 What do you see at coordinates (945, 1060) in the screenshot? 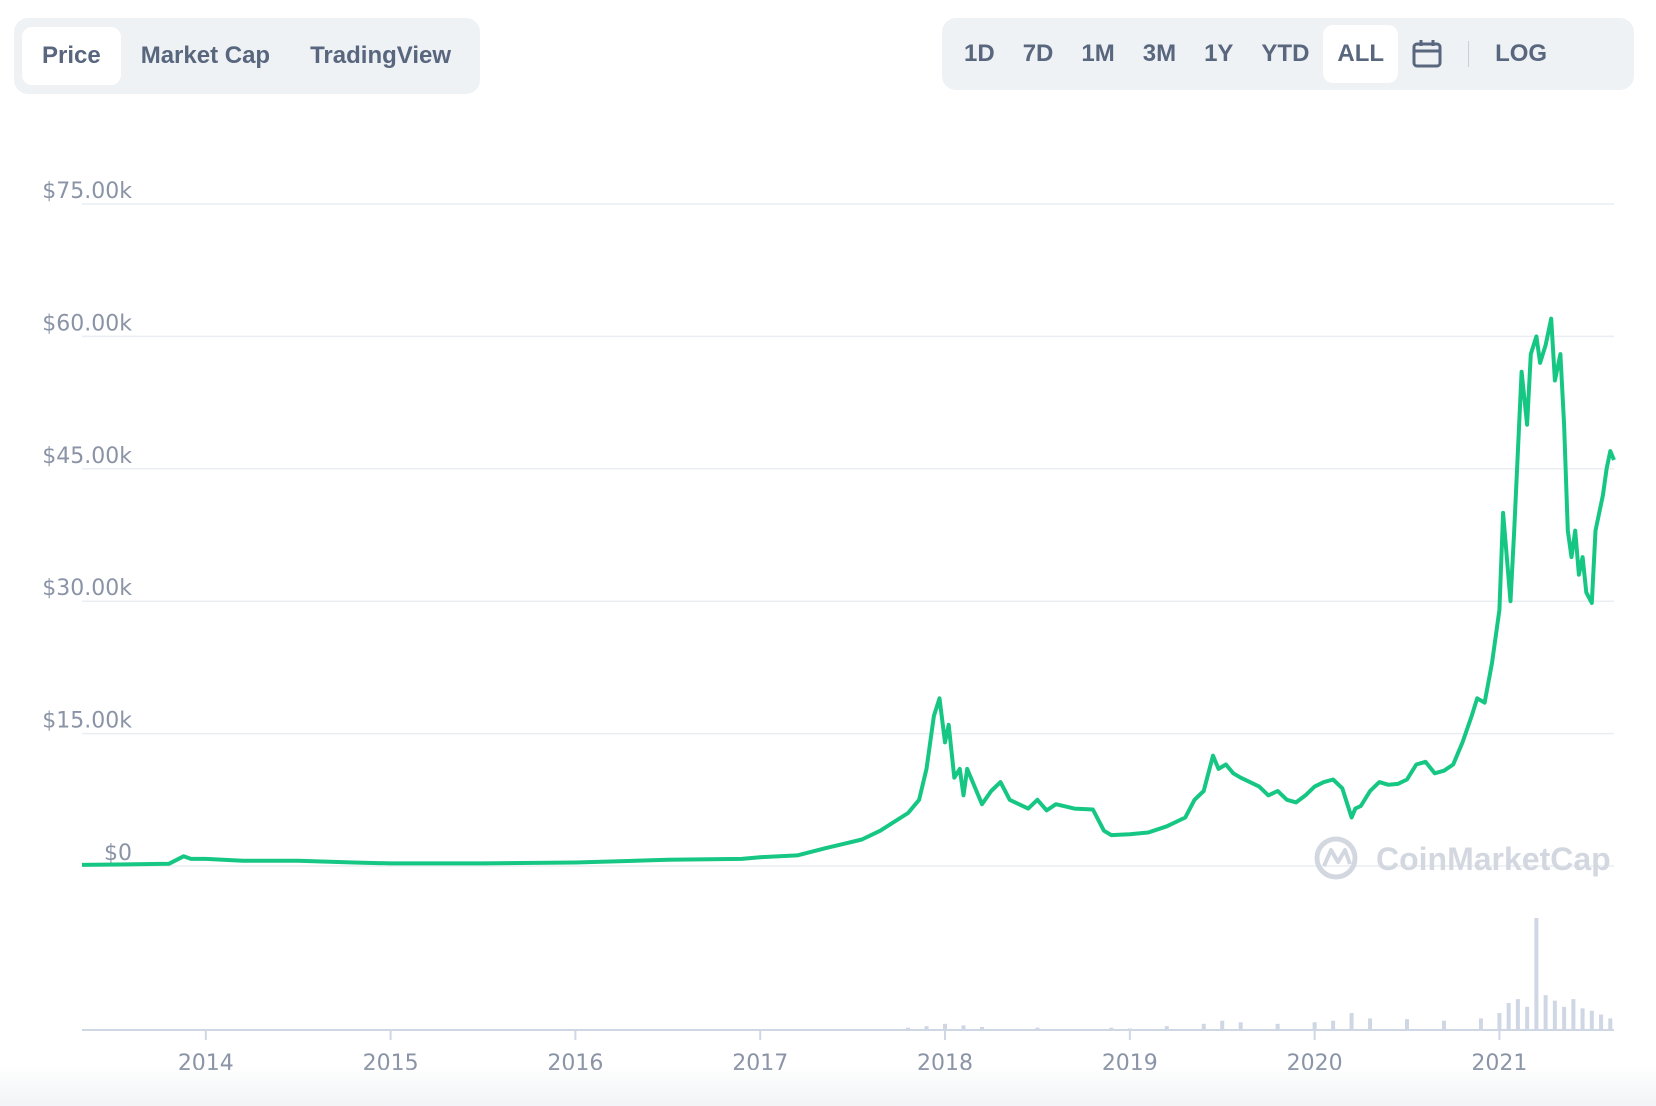
I see `x-tick-label: 2018` at bounding box center [945, 1060].